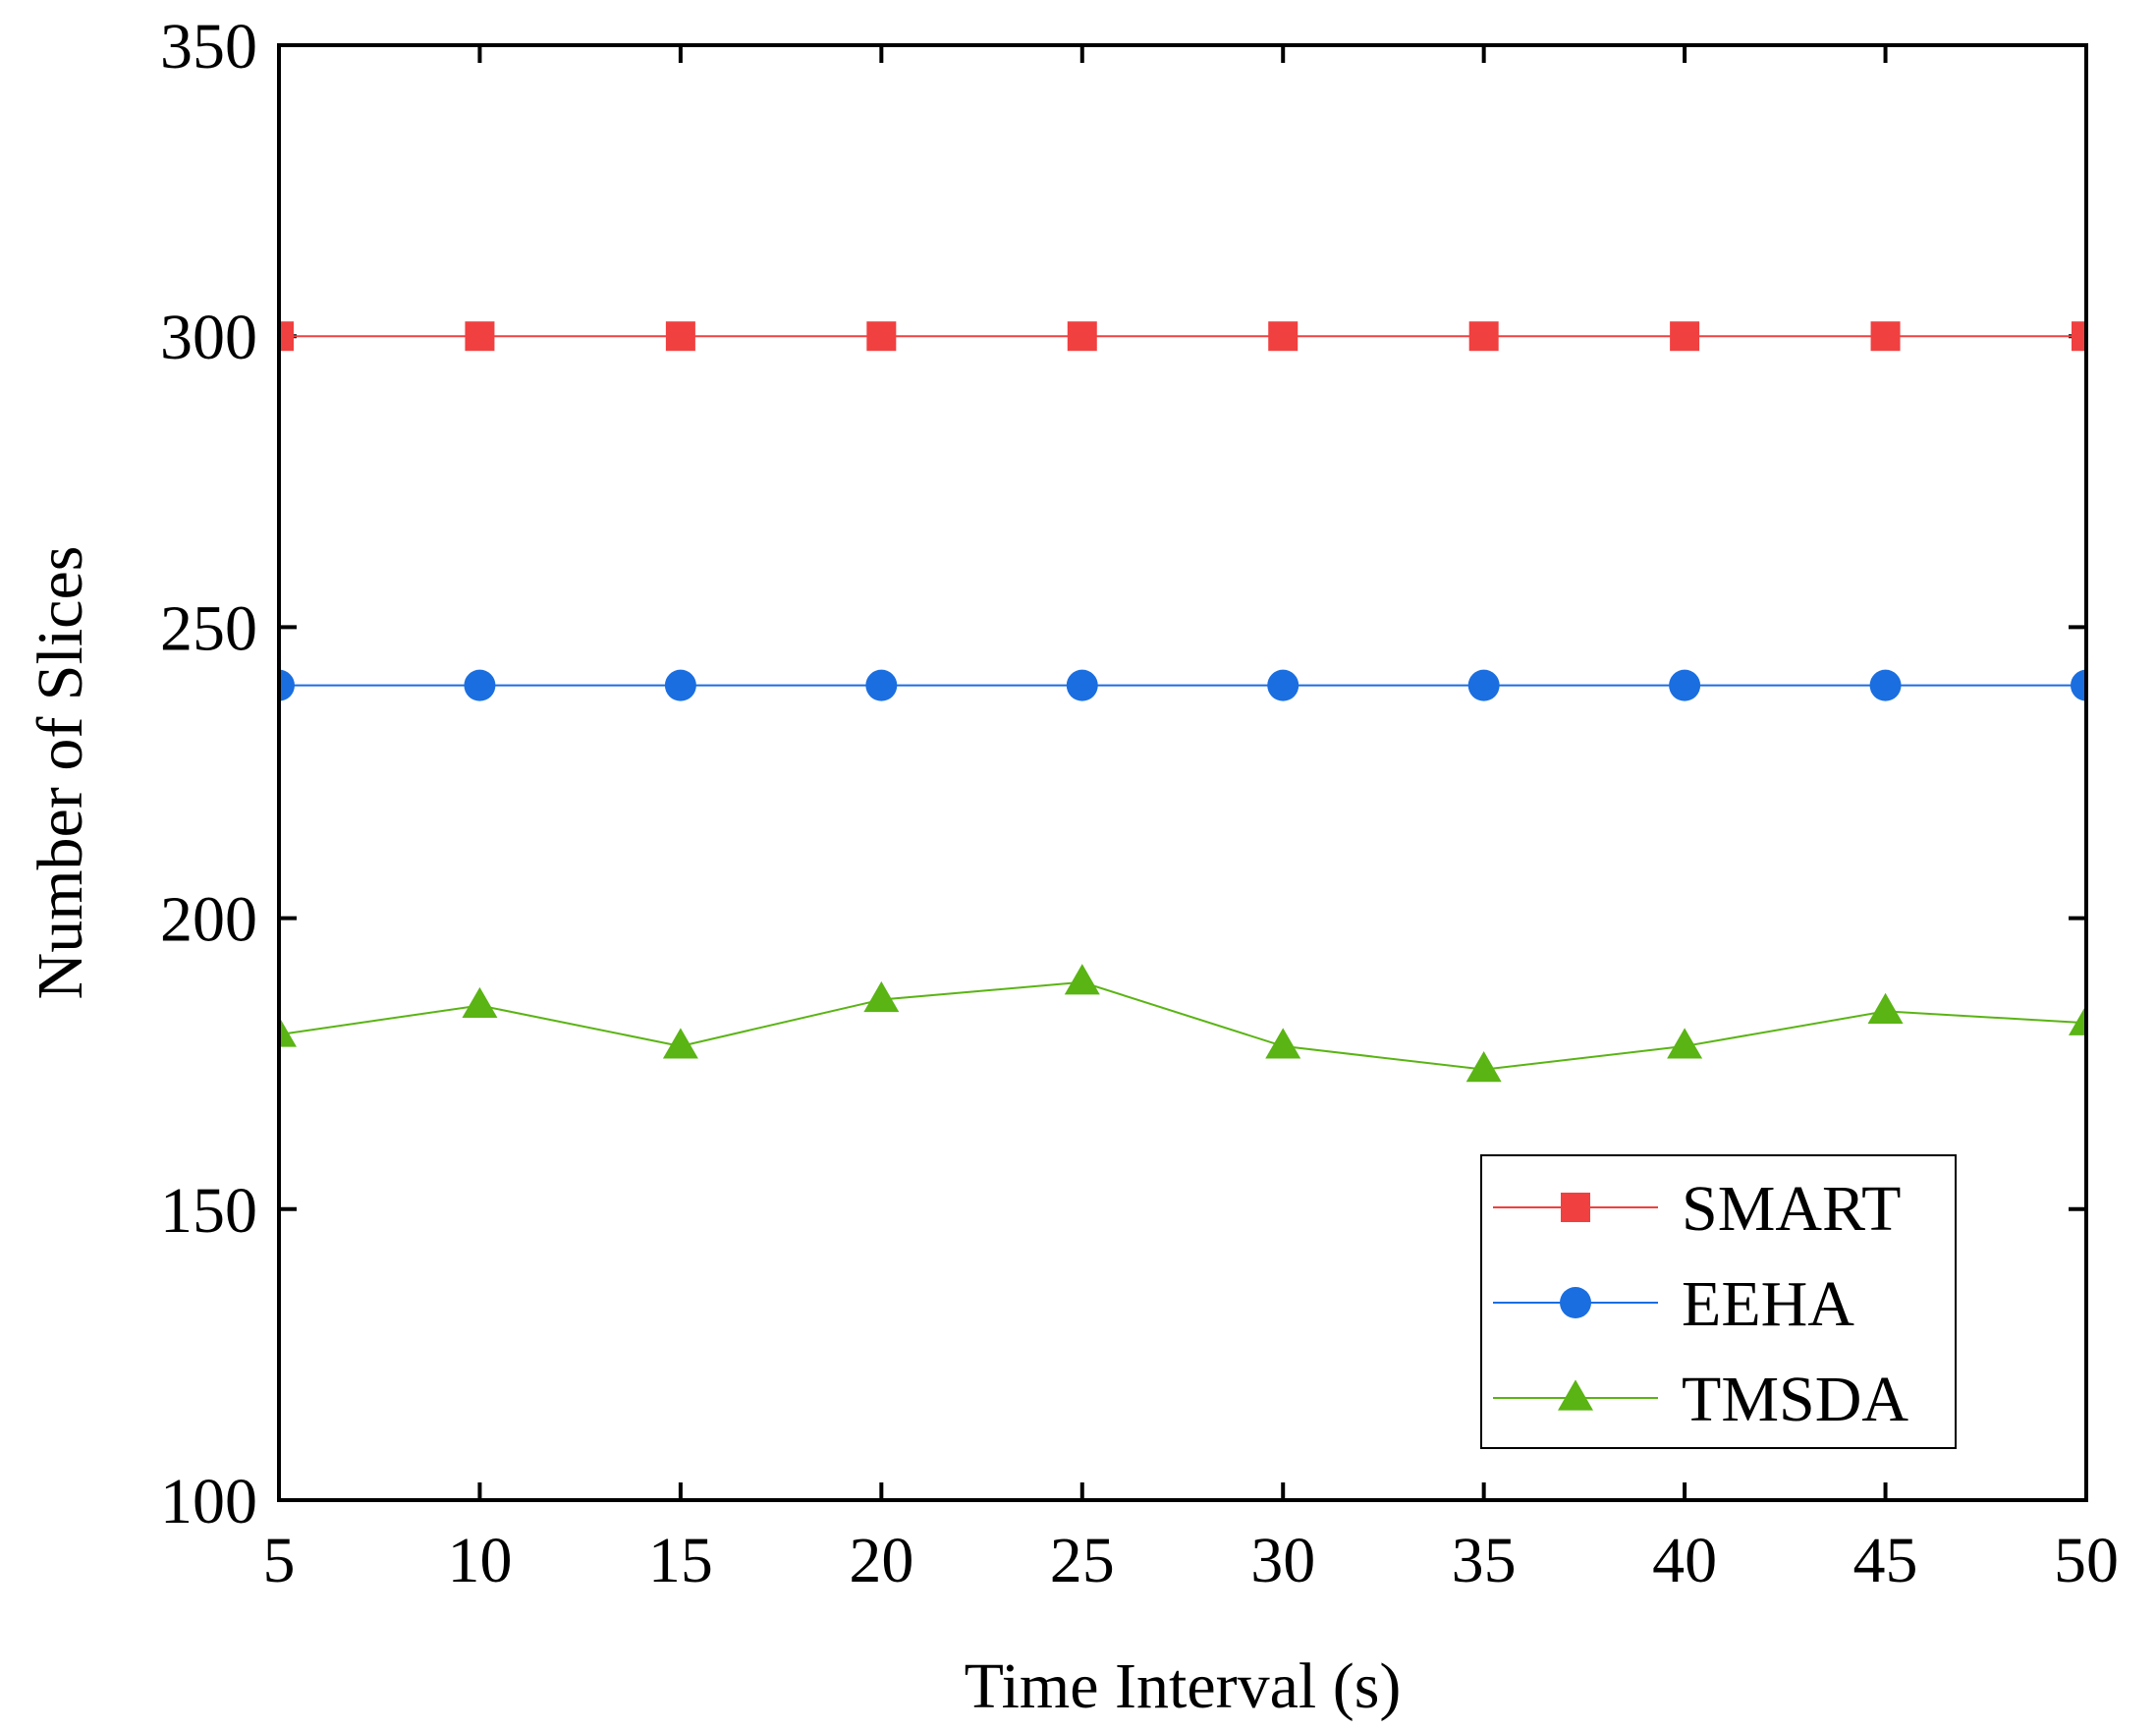  I want to click on x-tick-label: 20, so click(881, 1560).